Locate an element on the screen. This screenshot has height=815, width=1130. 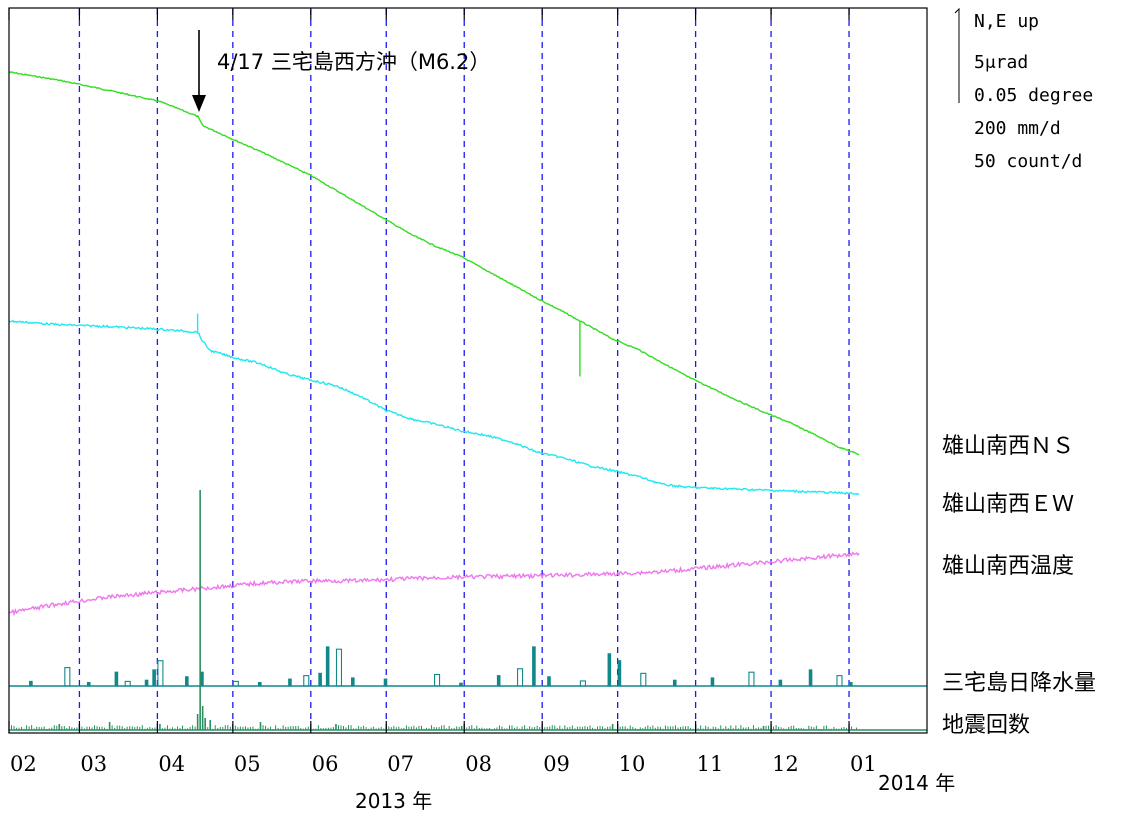
series-label-ew: 雄山南西ＥＷ is located at coordinates (1008, 504).